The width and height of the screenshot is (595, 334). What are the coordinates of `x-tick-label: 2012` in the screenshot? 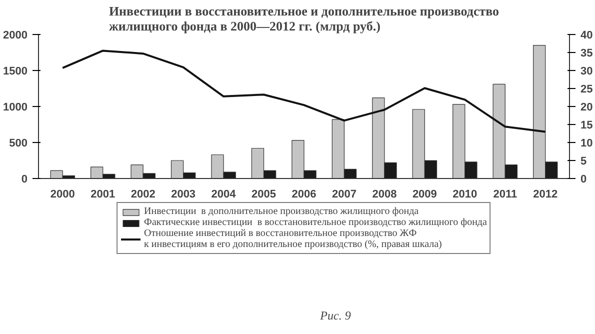 It's located at (545, 194).